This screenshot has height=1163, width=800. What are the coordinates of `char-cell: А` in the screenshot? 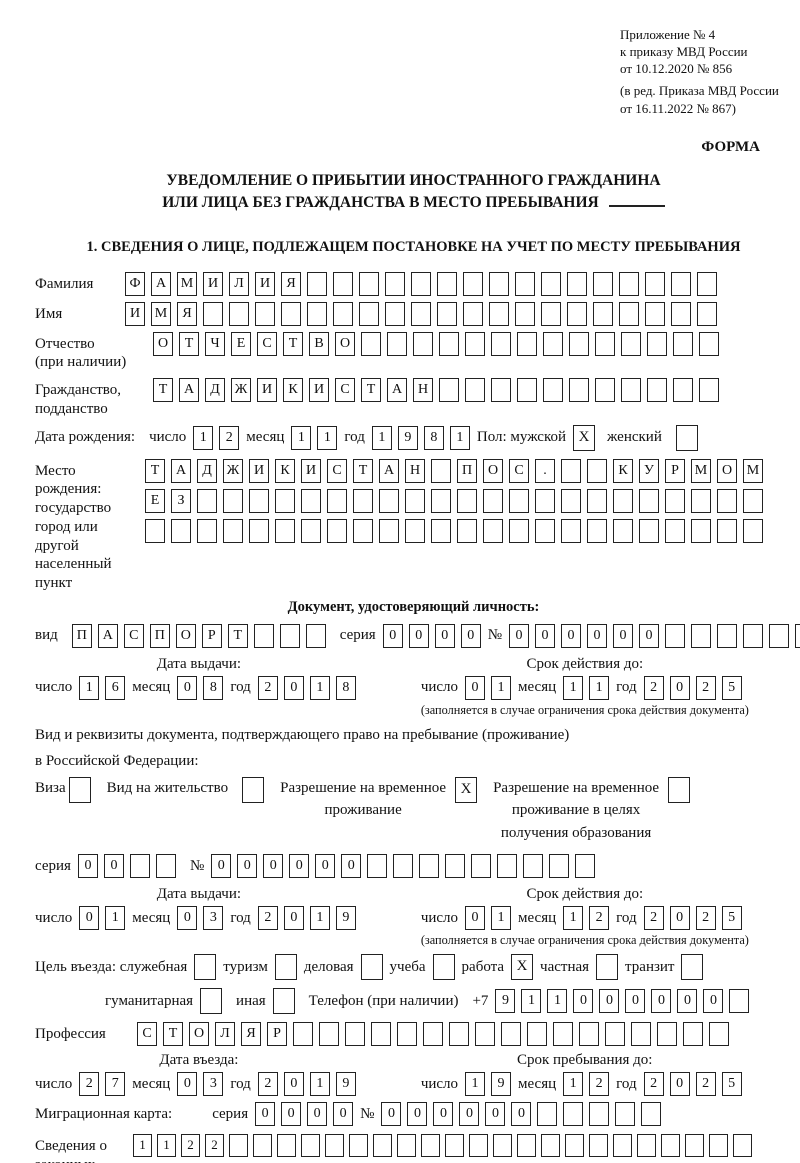 It's located at (181, 470).